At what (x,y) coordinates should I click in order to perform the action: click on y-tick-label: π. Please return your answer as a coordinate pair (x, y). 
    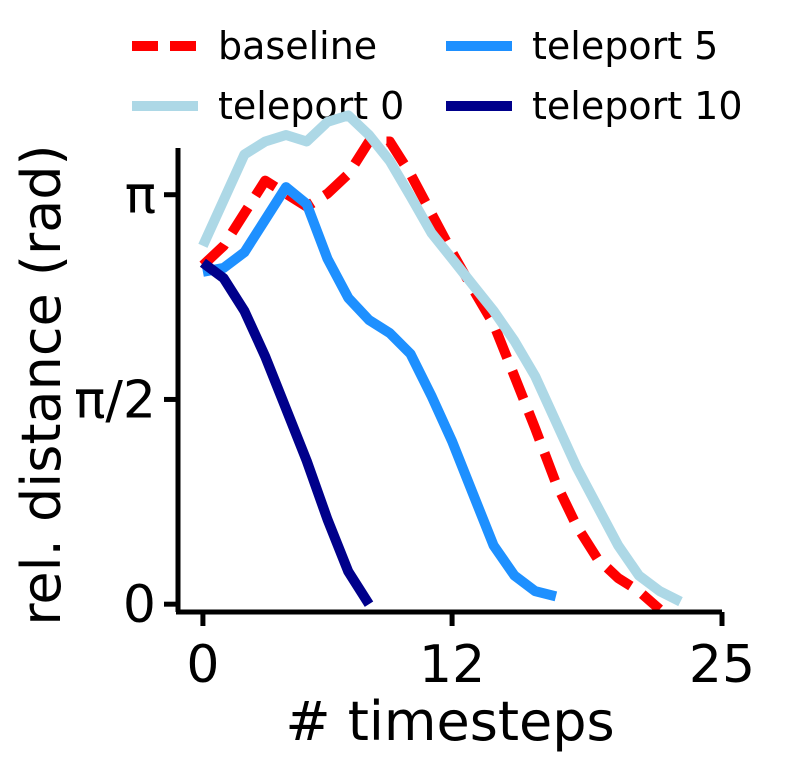
    Looking at the image, I should click on (140, 196).